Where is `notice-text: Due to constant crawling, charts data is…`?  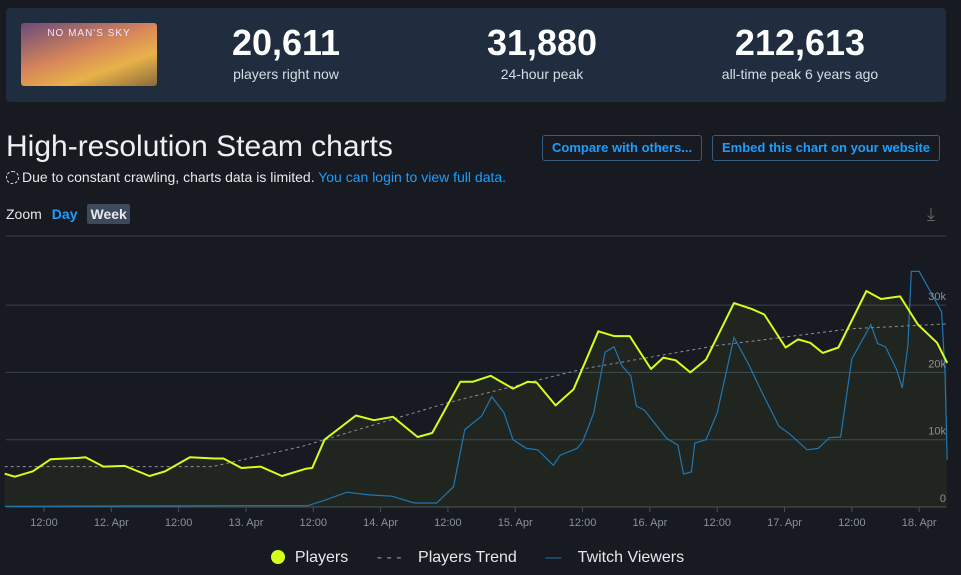 notice-text: Due to constant crawling, charts data is… is located at coordinates (168, 177).